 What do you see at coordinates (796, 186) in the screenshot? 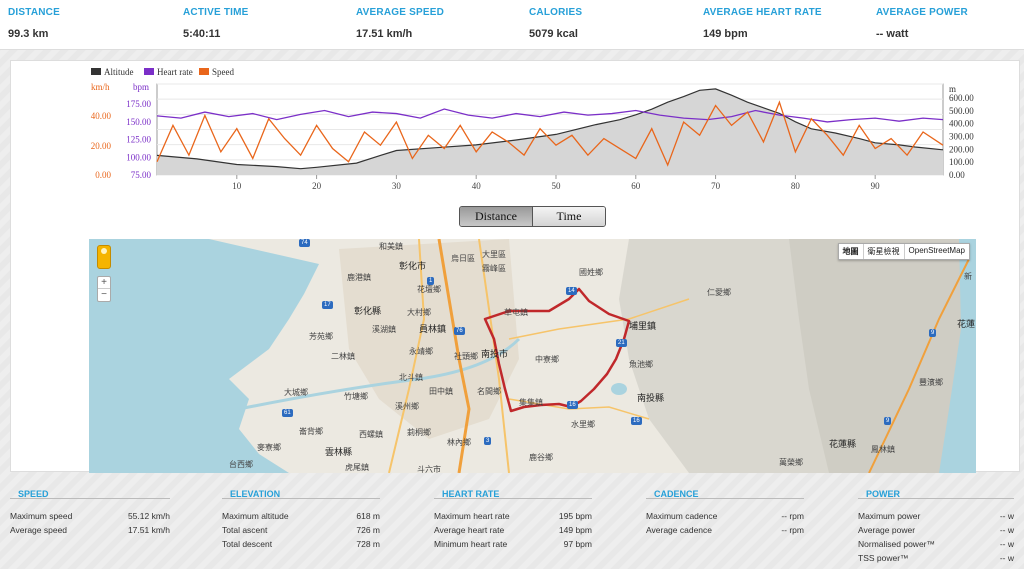
I see `x-axis-tick: 80` at bounding box center [796, 186].